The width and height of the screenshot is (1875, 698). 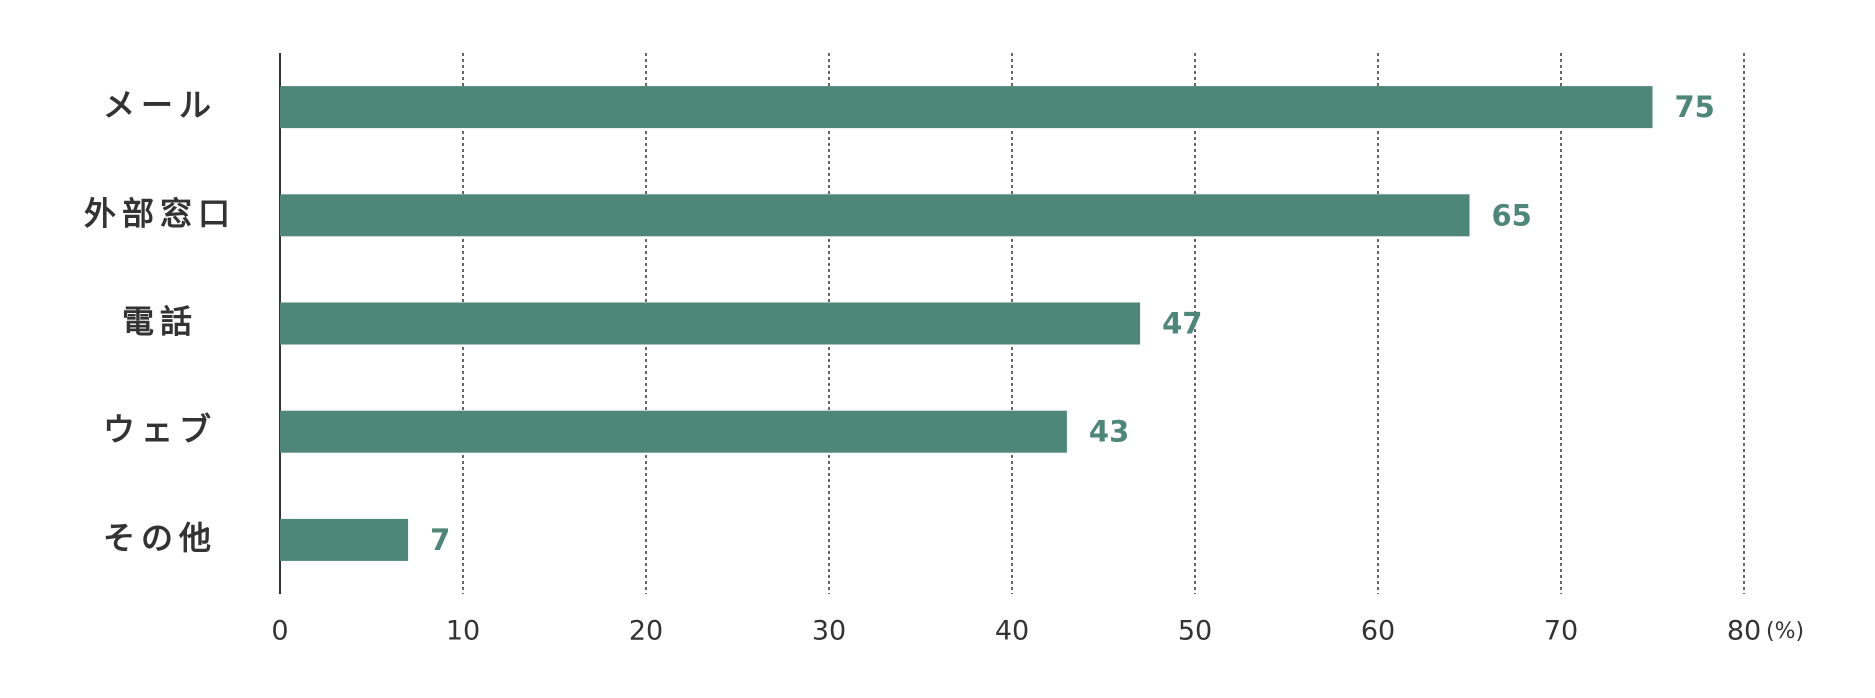 What do you see at coordinates (160, 430) in the screenshot?
I see `category-label: ウェブ` at bounding box center [160, 430].